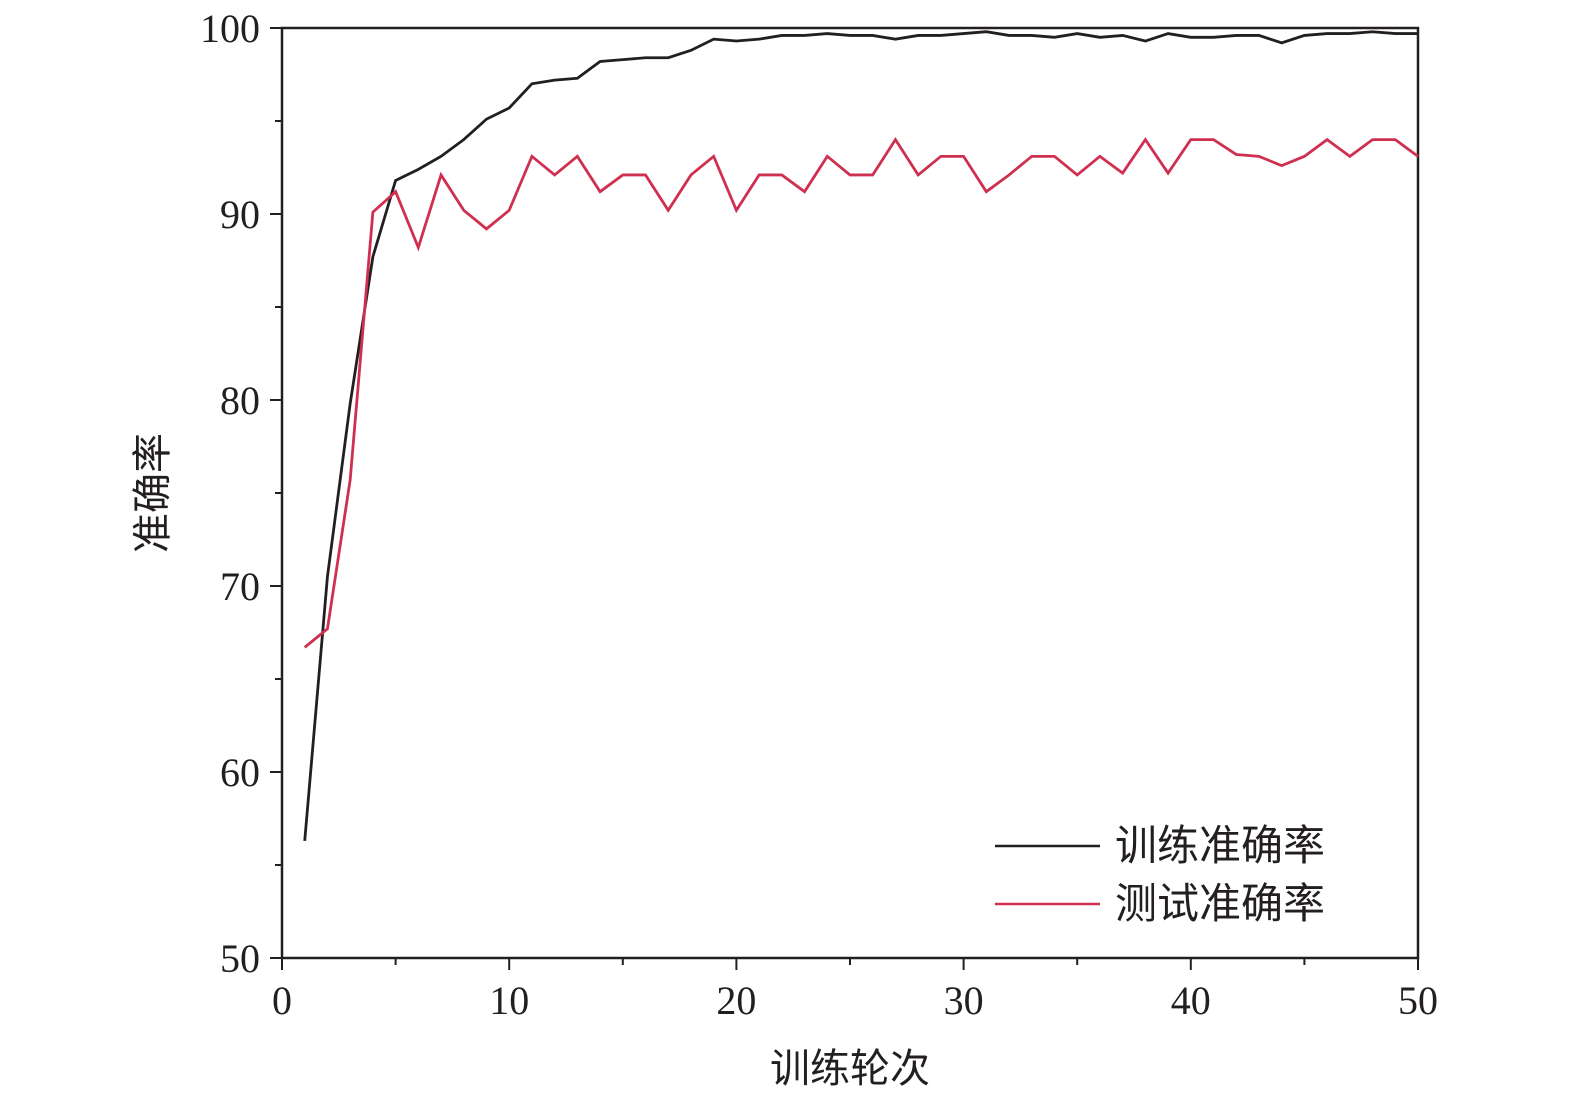  Describe the element at coordinates (240, 586) in the screenshot. I see `y-tick-label: 70` at that location.